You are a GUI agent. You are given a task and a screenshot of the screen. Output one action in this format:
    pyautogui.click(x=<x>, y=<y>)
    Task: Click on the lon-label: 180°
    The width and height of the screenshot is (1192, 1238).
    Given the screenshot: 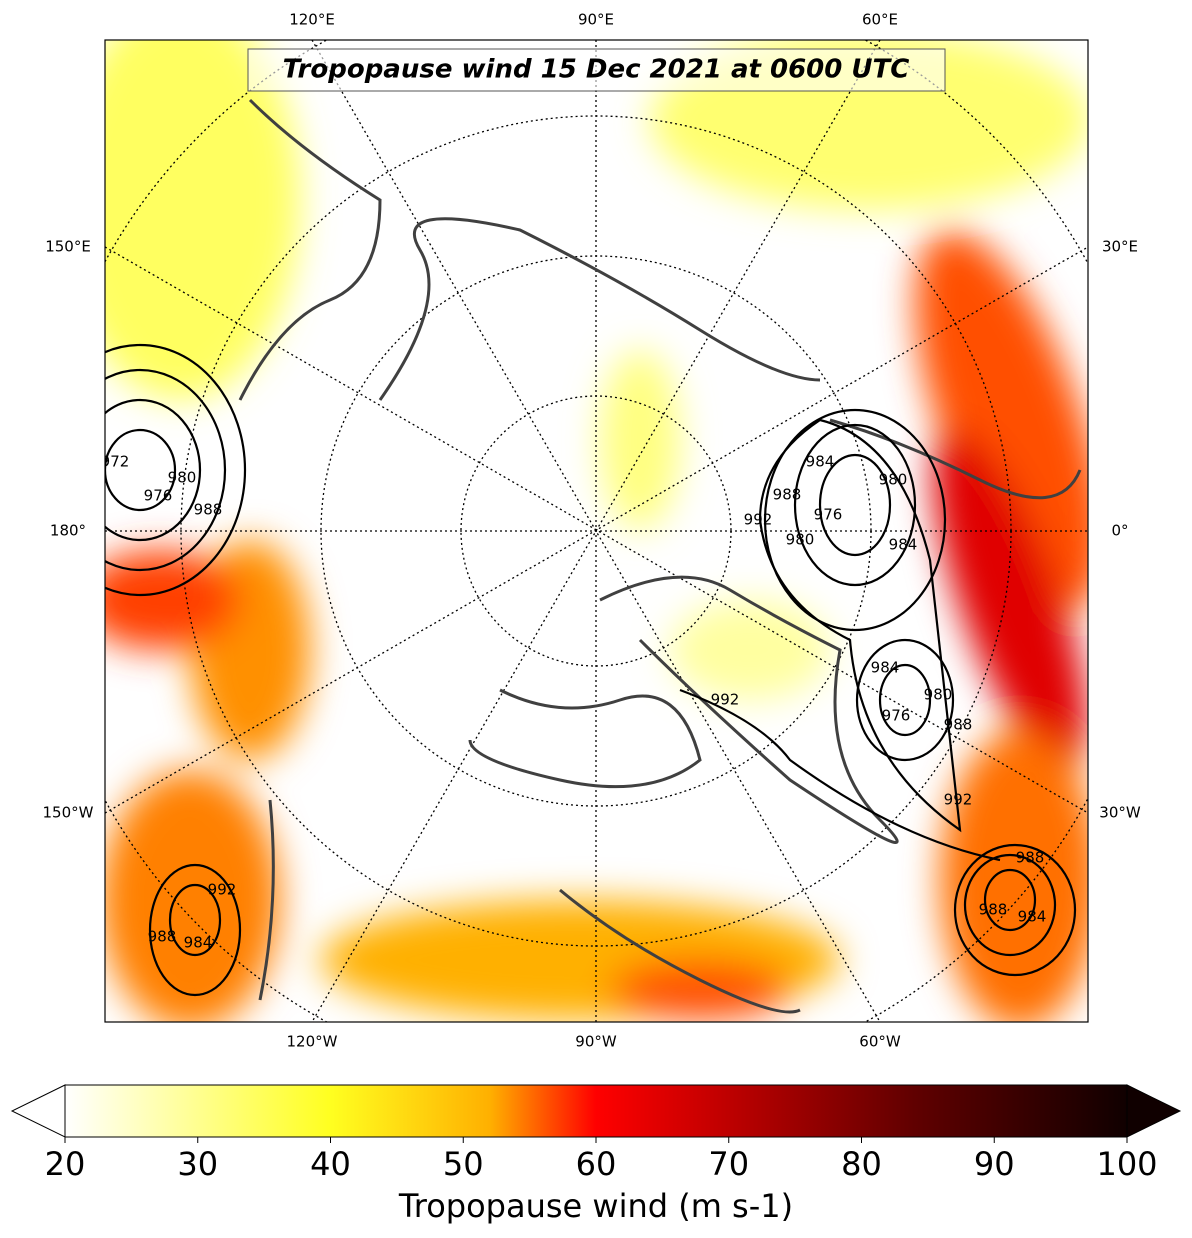 What is the action you would take?
    pyautogui.click(x=68, y=531)
    